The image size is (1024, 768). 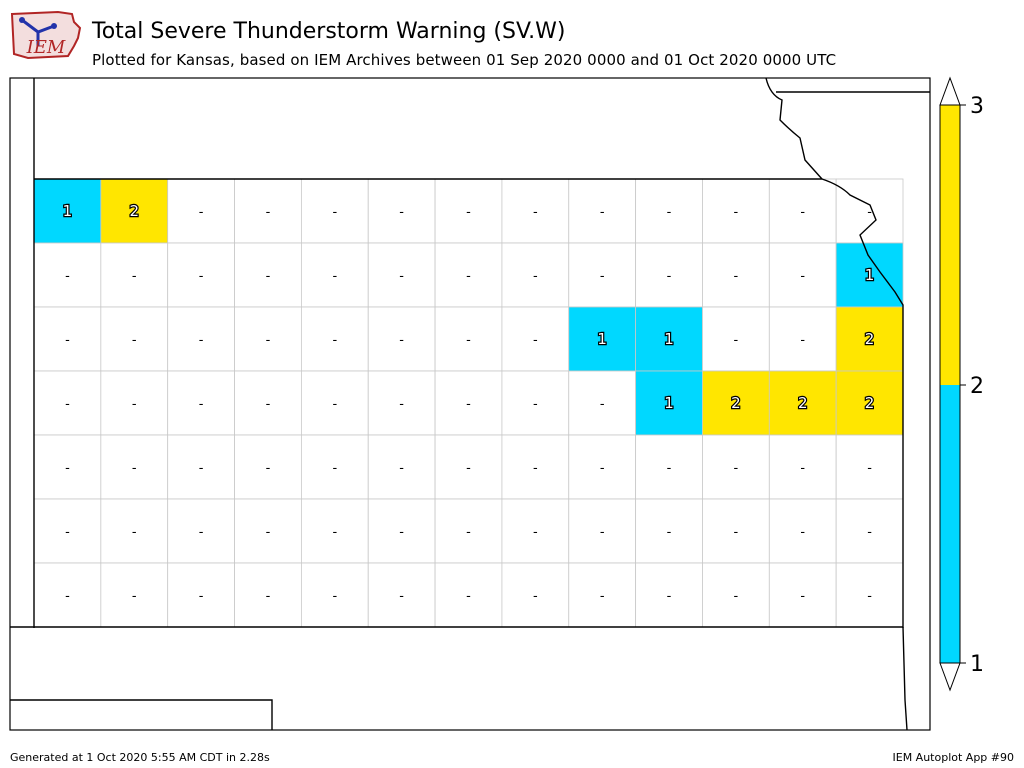 I want to click on colorbar-label-3: 3, so click(x=977, y=106).